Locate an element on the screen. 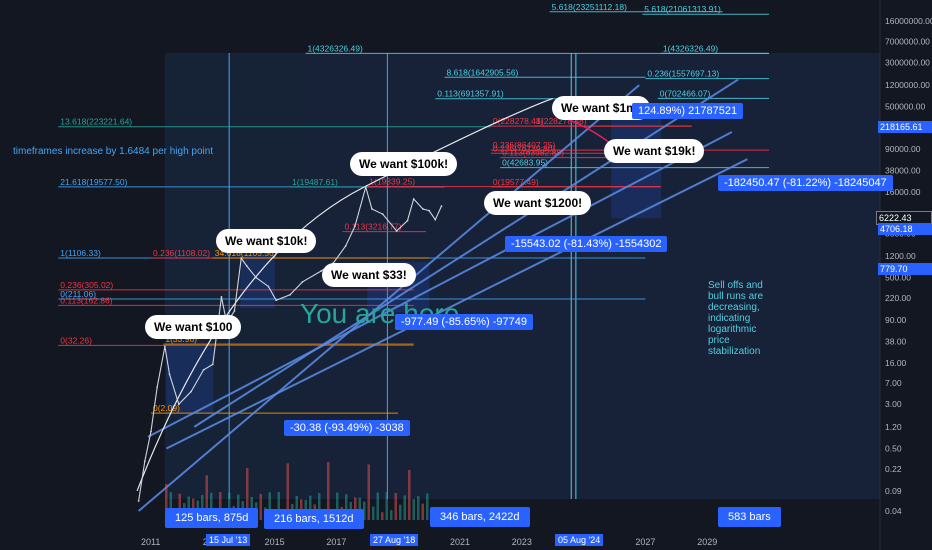 This screenshot has width=932, height=550. y-tick-11: 1200.00 is located at coordinates (900, 256).